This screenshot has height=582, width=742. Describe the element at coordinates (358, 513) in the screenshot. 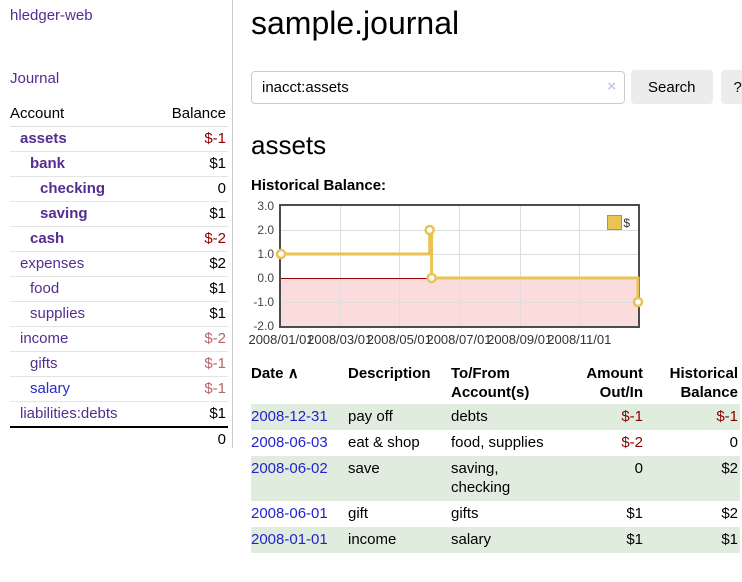

I see `transaction-description: gift` at that location.